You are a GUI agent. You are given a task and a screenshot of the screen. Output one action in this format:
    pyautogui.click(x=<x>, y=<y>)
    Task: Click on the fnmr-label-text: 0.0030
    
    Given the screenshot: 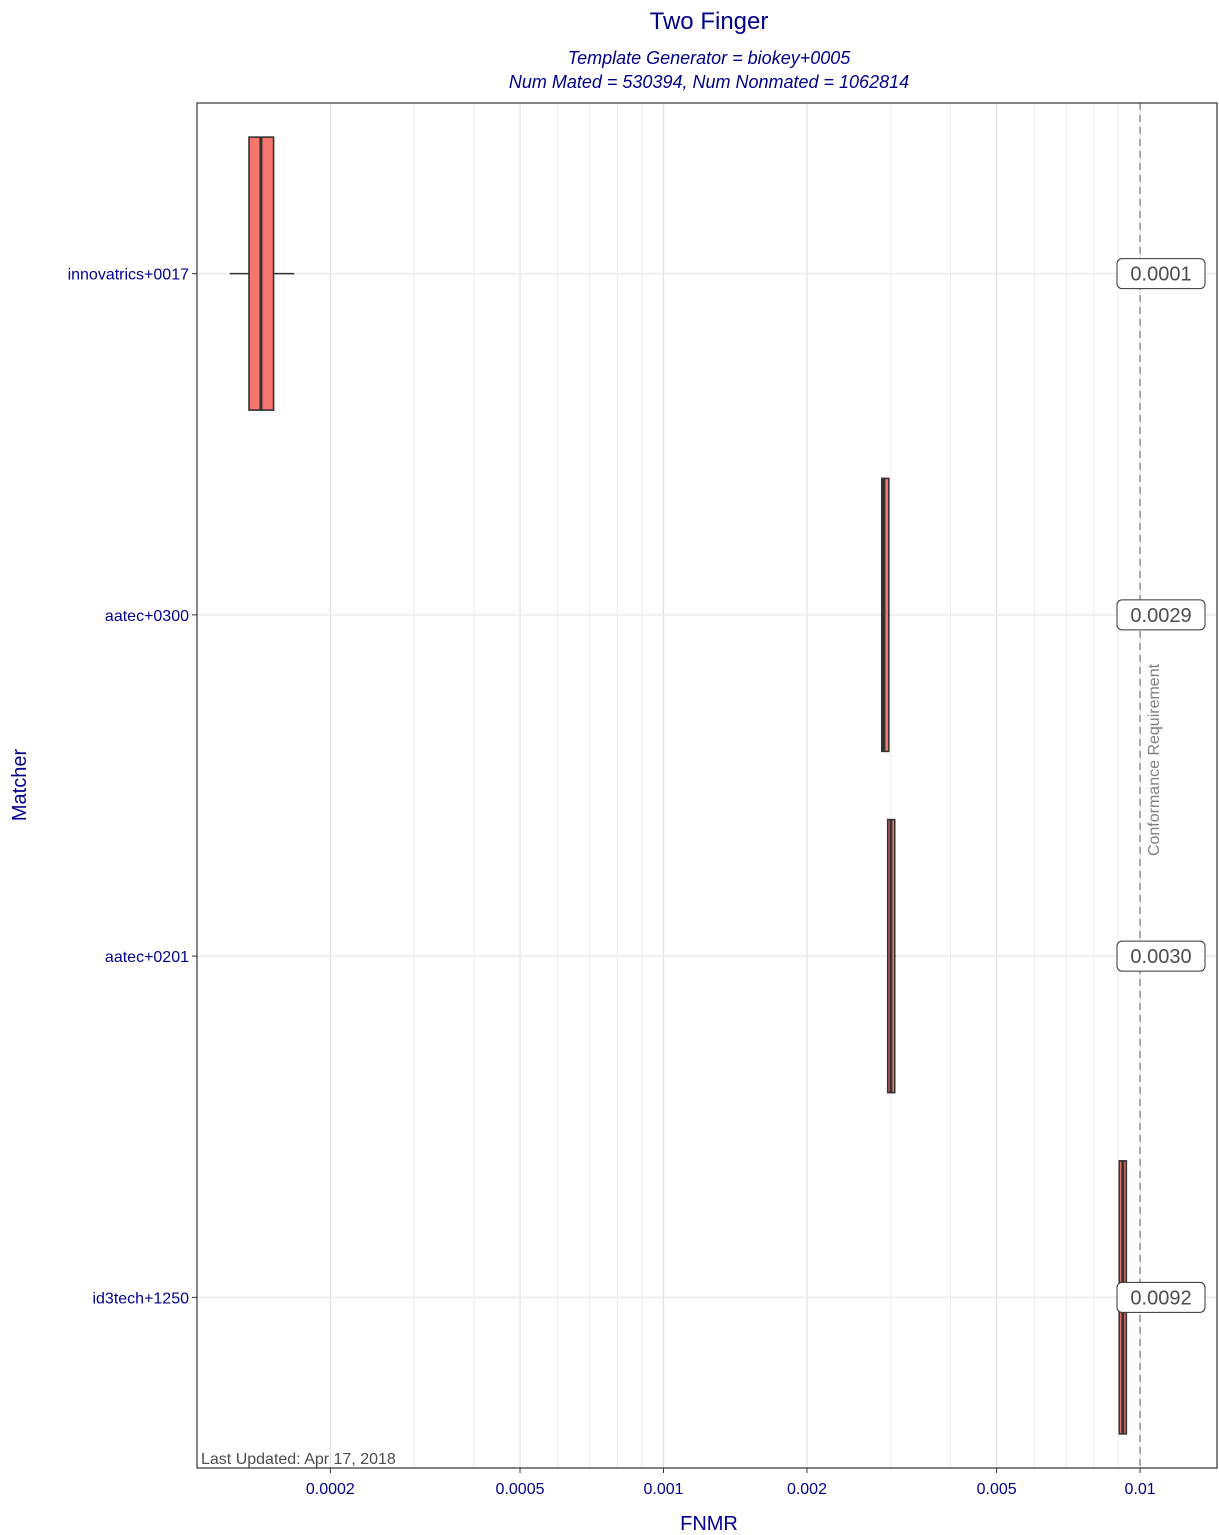 What is the action you would take?
    pyautogui.click(x=1160, y=957)
    